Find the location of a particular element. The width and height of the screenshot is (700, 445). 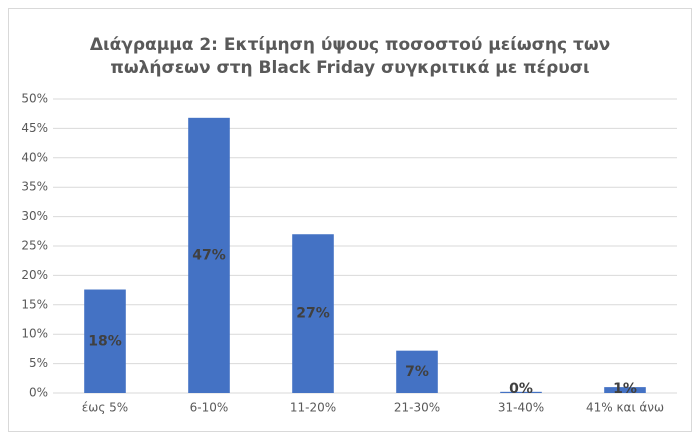

y-tick-label: 25% is located at coordinates (34, 246).